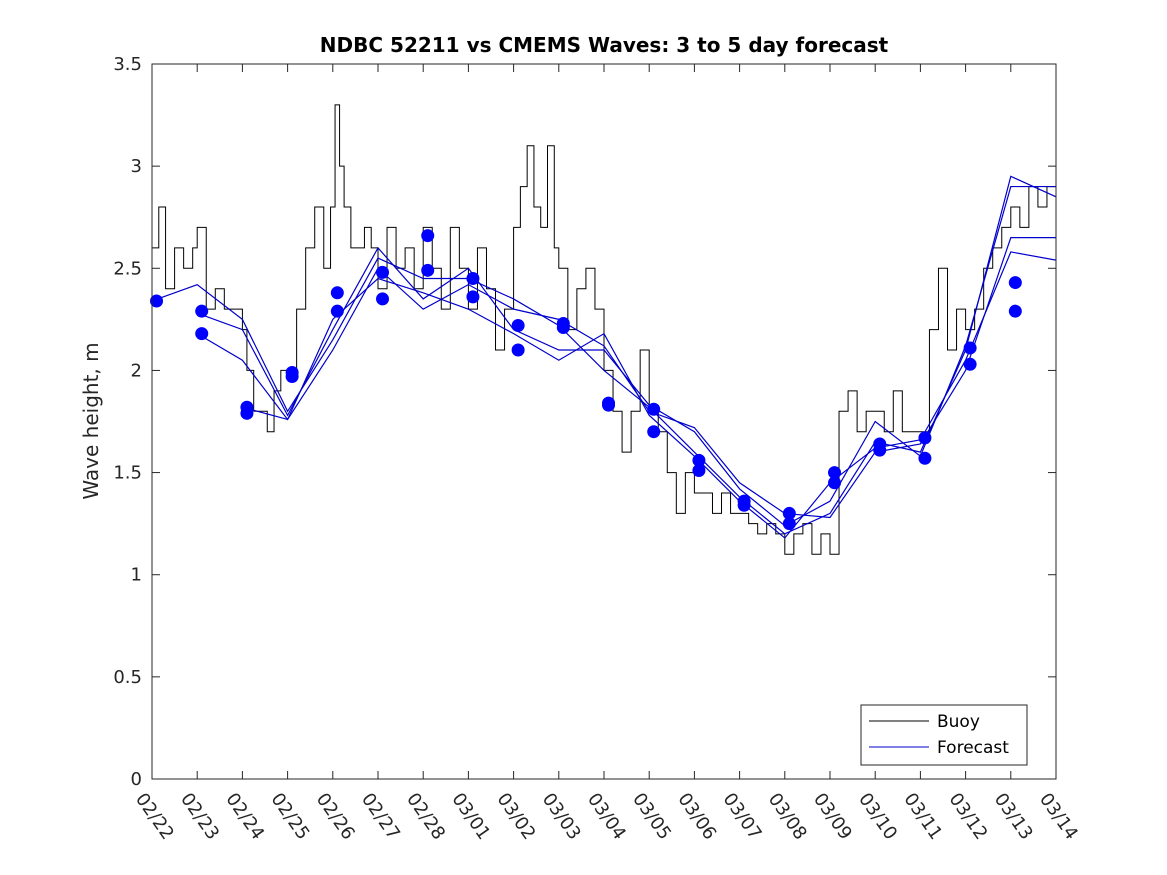 Image resolution: width=1167 pixels, height=875 pixels. What do you see at coordinates (127, 677) in the screenshot?
I see `y-tick-label: 0.5` at bounding box center [127, 677].